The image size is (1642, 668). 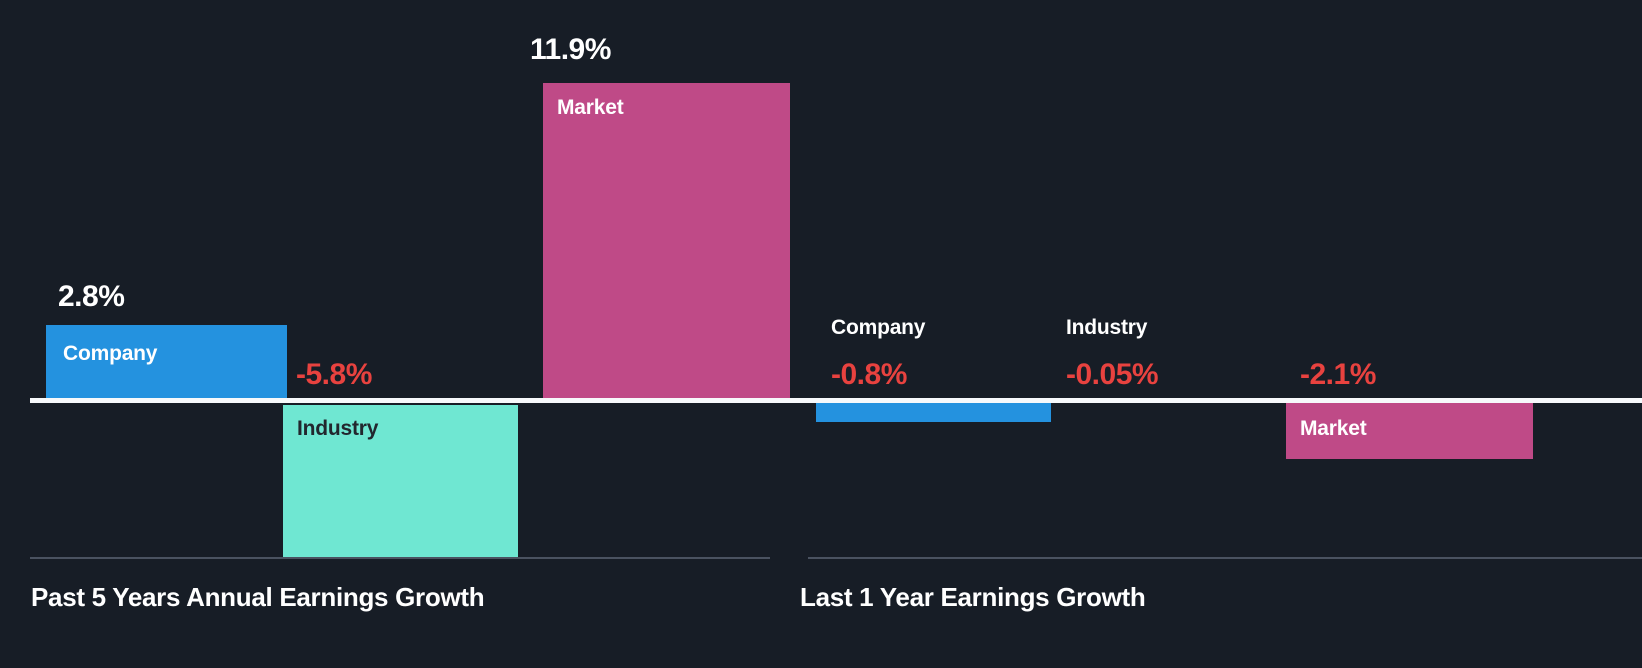 I want to click on value-market-past5y: 11.9%, so click(x=570, y=49).